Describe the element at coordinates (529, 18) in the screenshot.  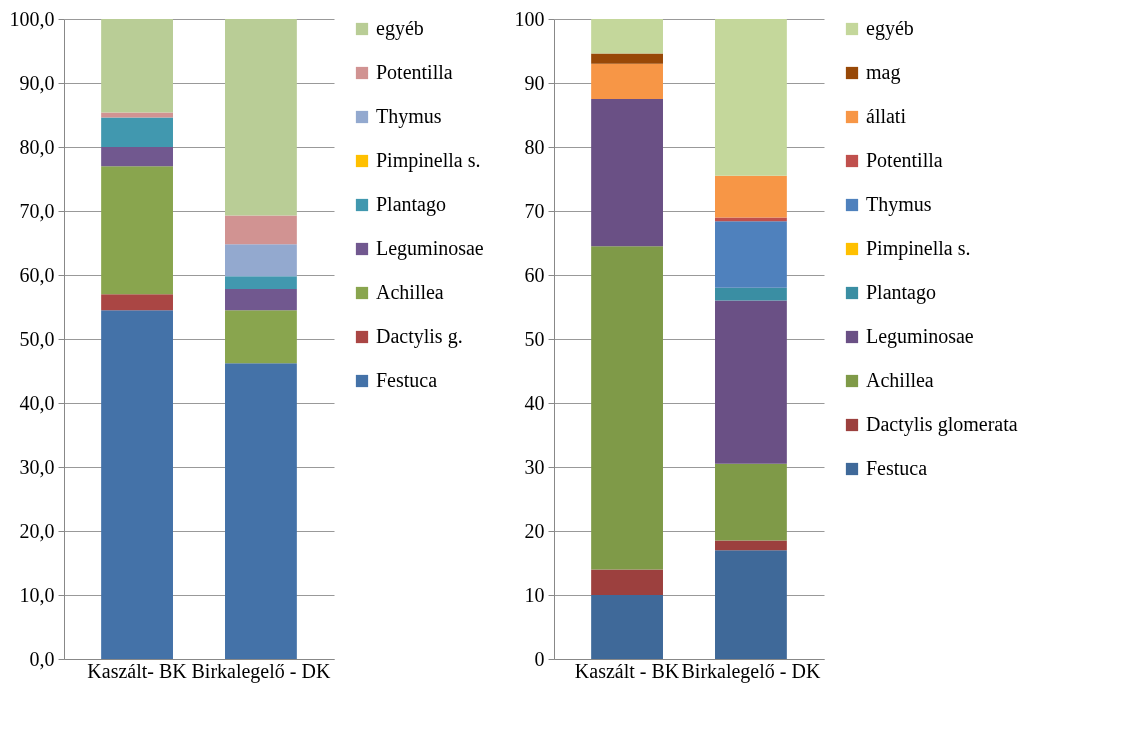
I see `y-tick-label: 100` at that location.